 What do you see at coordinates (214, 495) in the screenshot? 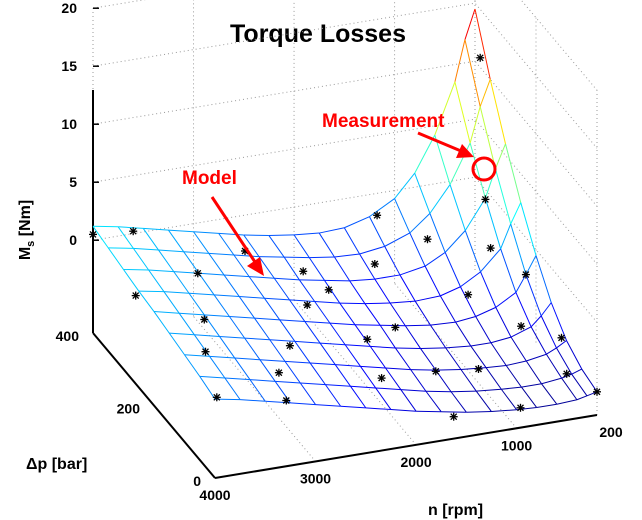
I see `x-tick-label: 4000` at bounding box center [214, 495].